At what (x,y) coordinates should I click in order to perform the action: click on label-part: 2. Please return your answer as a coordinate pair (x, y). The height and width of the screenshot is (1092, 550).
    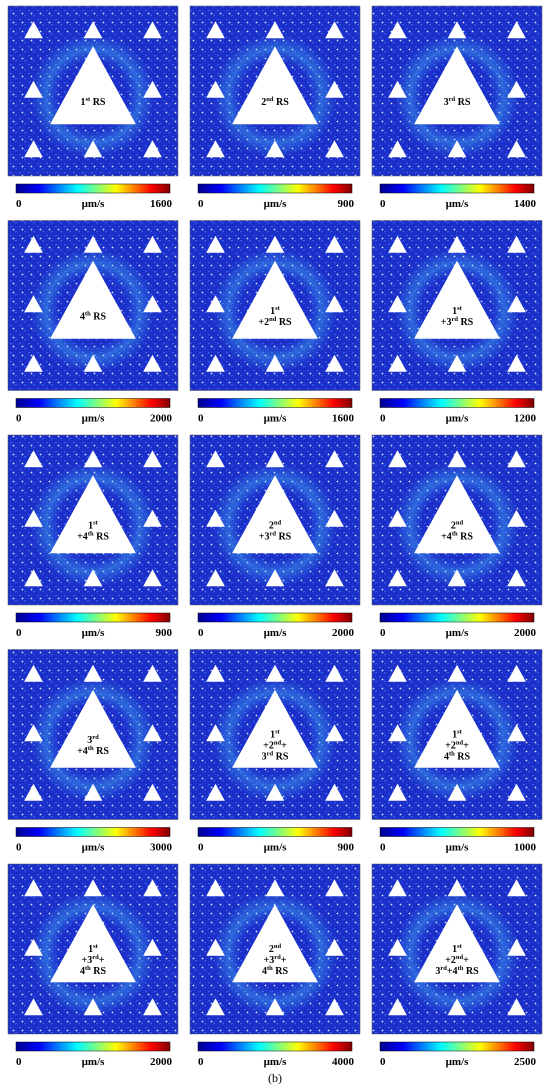
    Looking at the image, I should click on (263, 102).